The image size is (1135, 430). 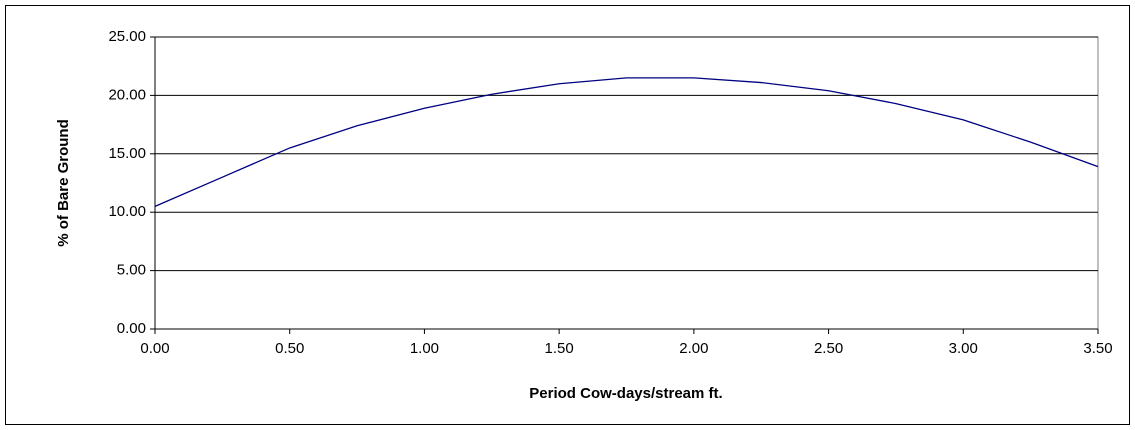 What do you see at coordinates (828, 348) in the screenshot?
I see `x-tick-label: 2.50` at bounding box center [828, 348].